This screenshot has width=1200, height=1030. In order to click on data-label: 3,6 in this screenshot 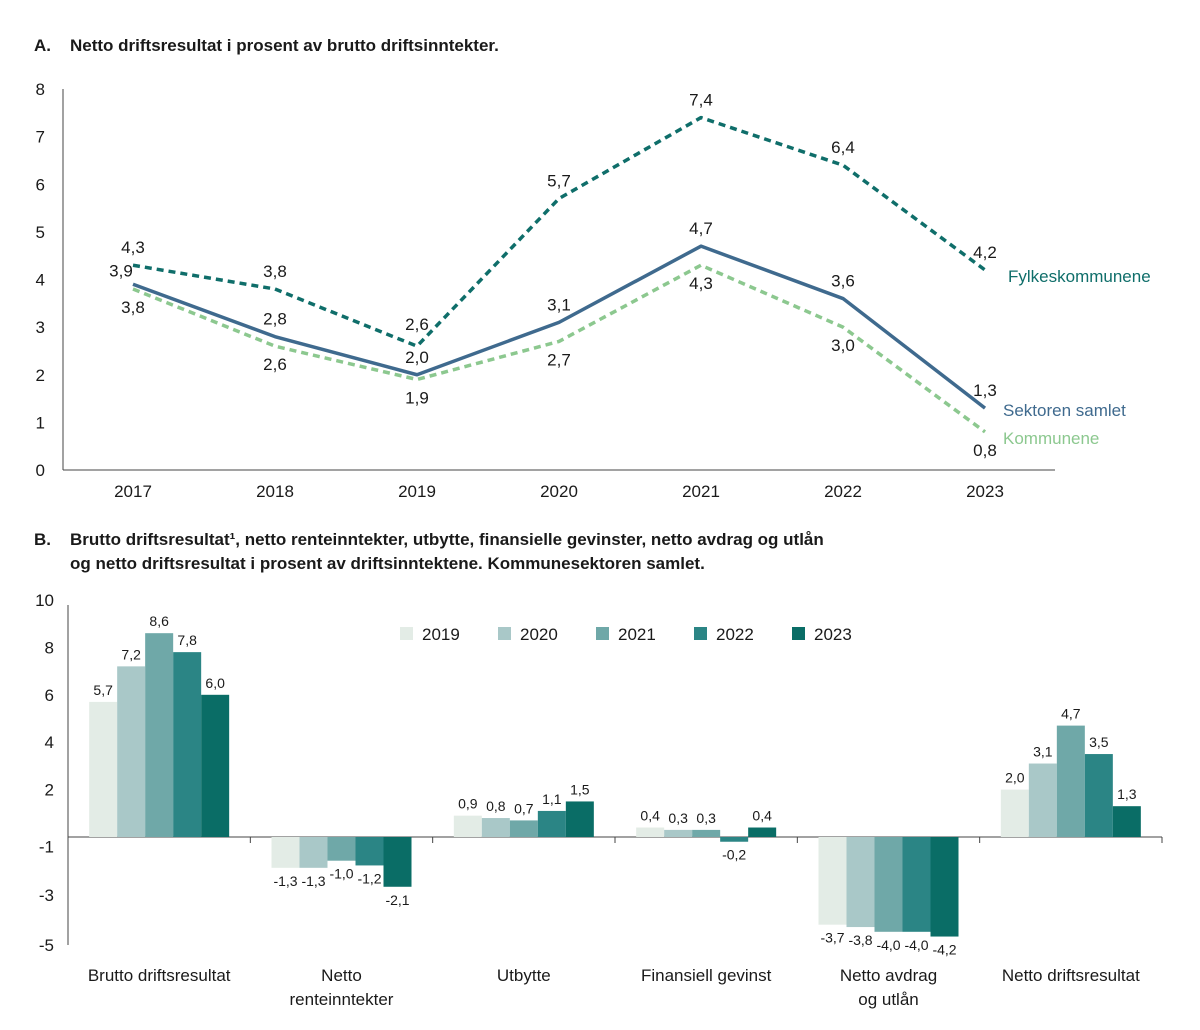, I will do `click(843, 281)`.